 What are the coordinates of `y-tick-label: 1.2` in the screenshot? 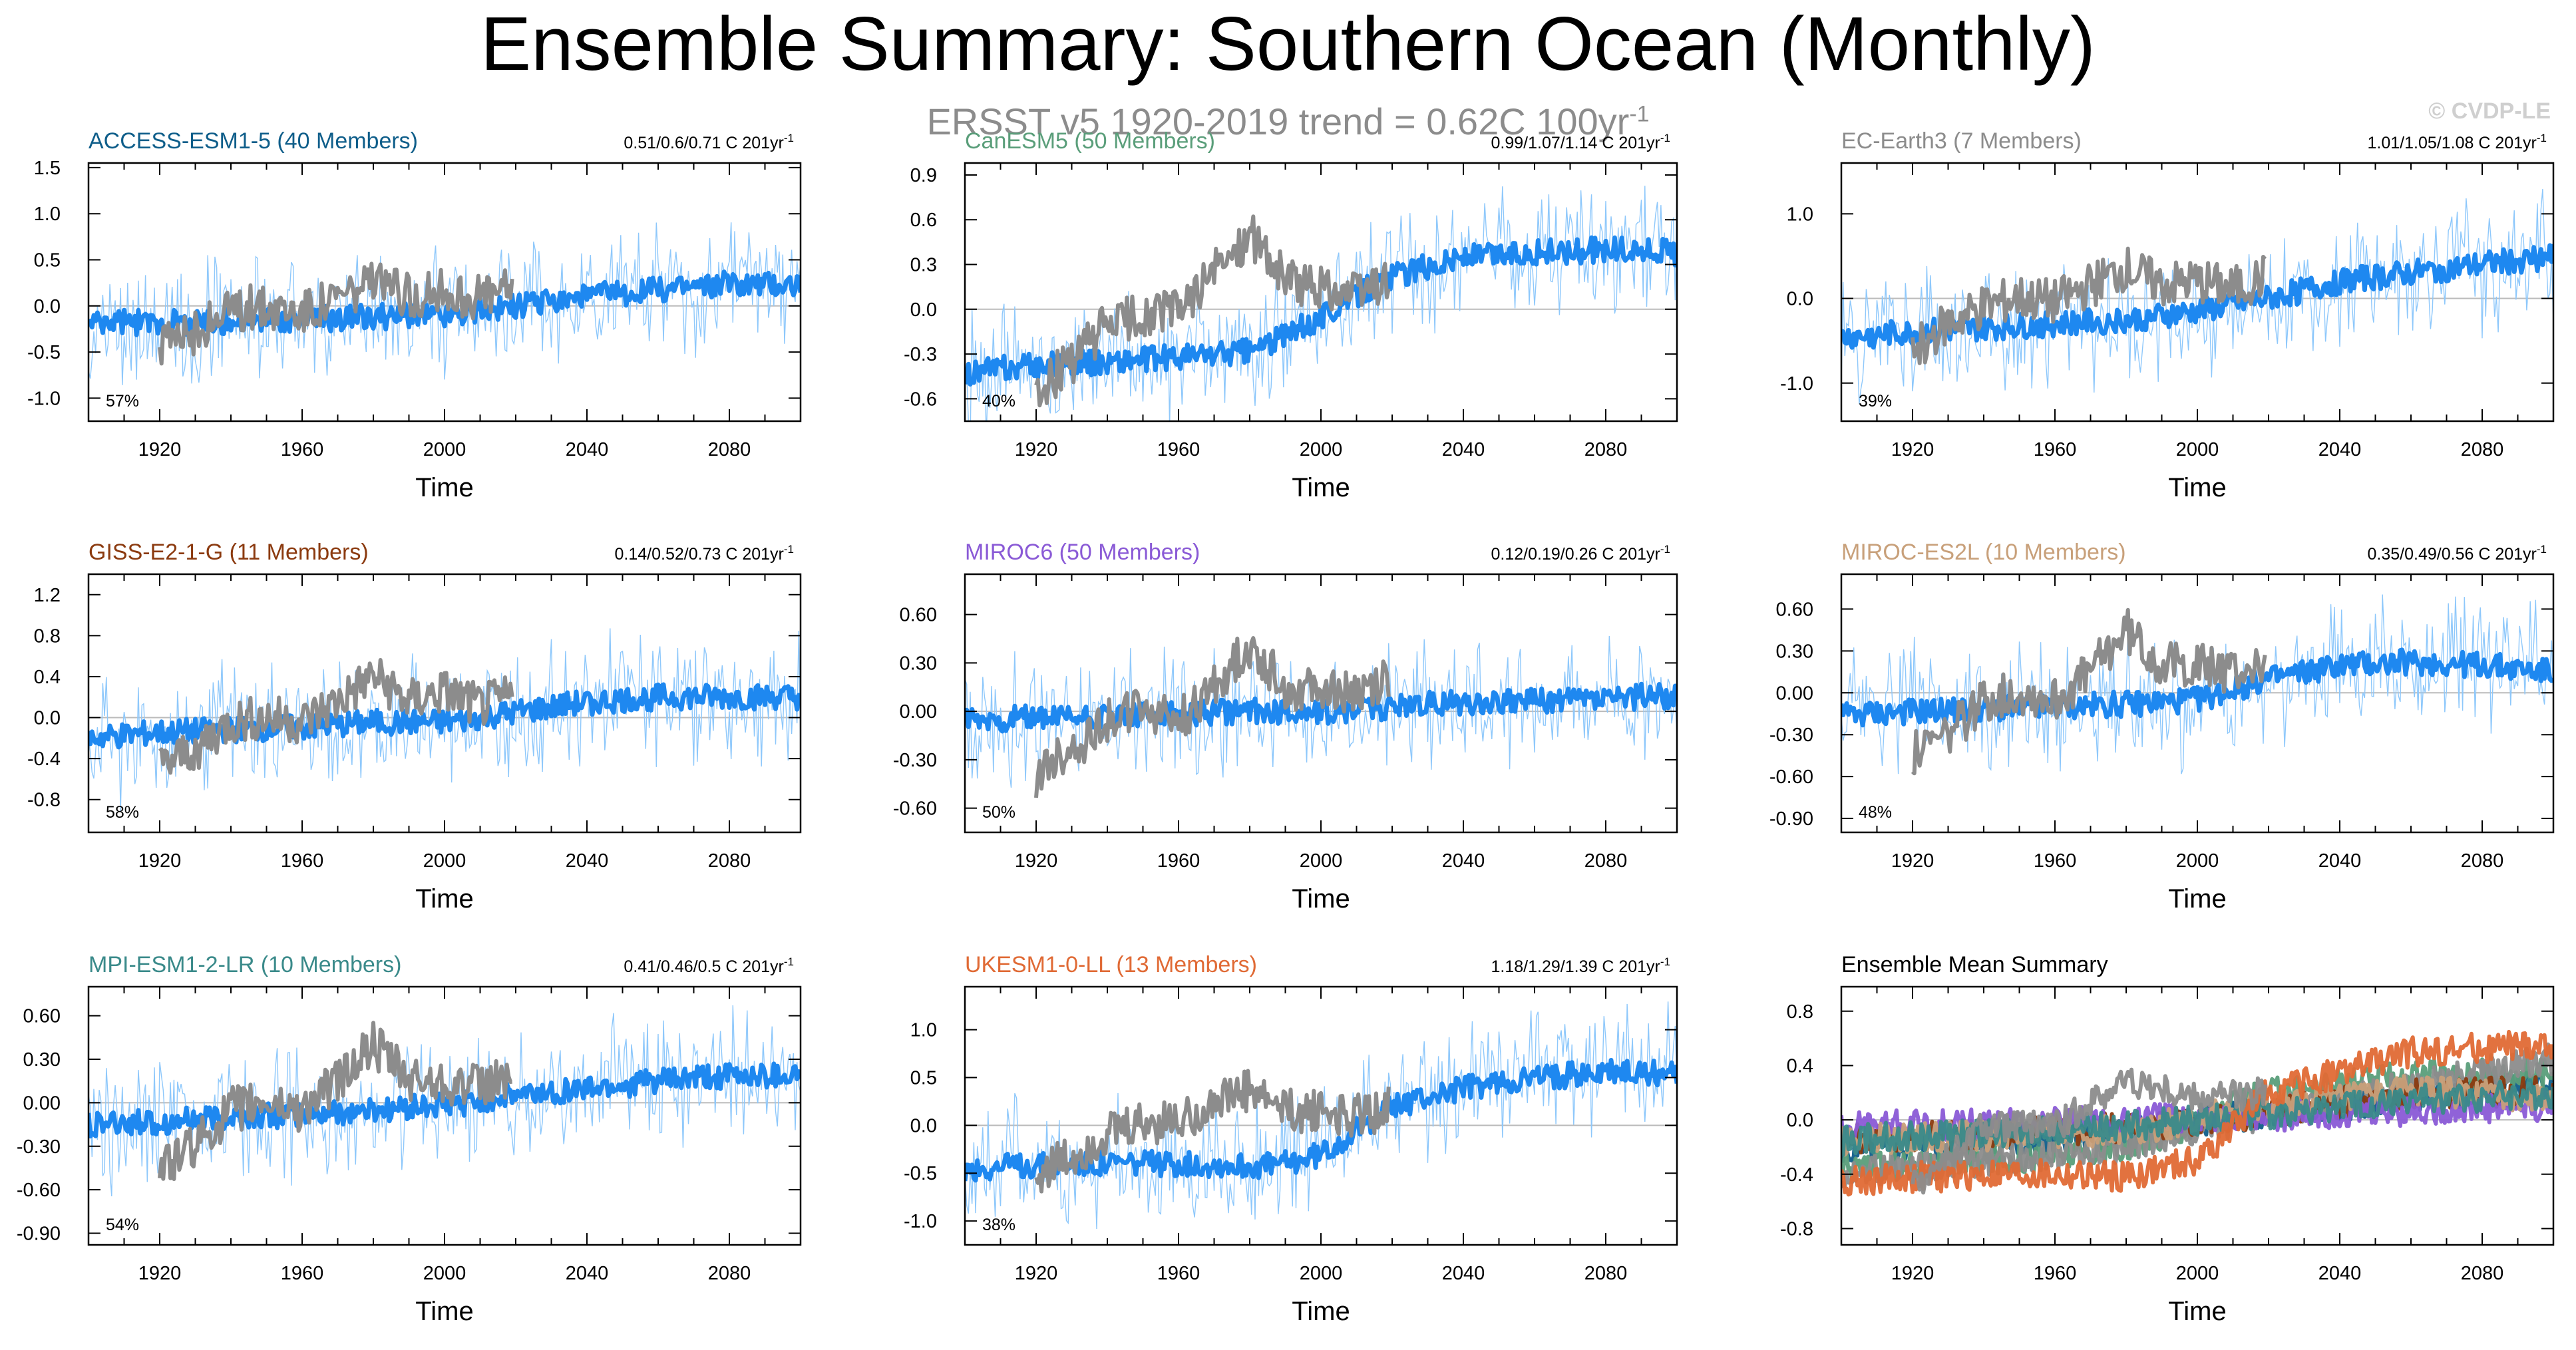 It's located at (48, 595).